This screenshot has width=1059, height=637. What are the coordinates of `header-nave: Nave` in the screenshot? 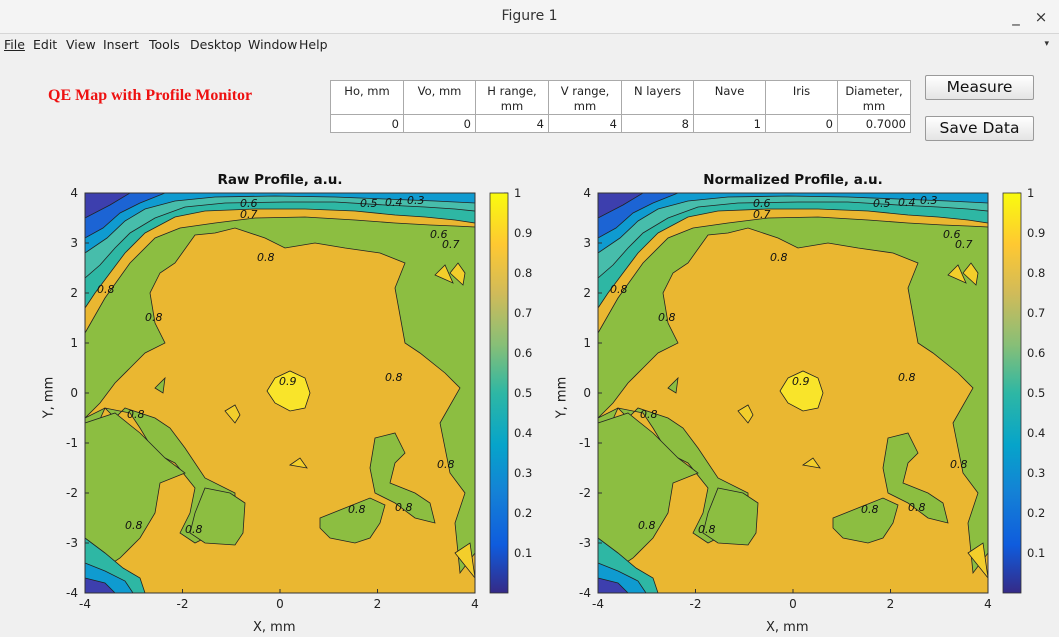 It's located at (729, 97).